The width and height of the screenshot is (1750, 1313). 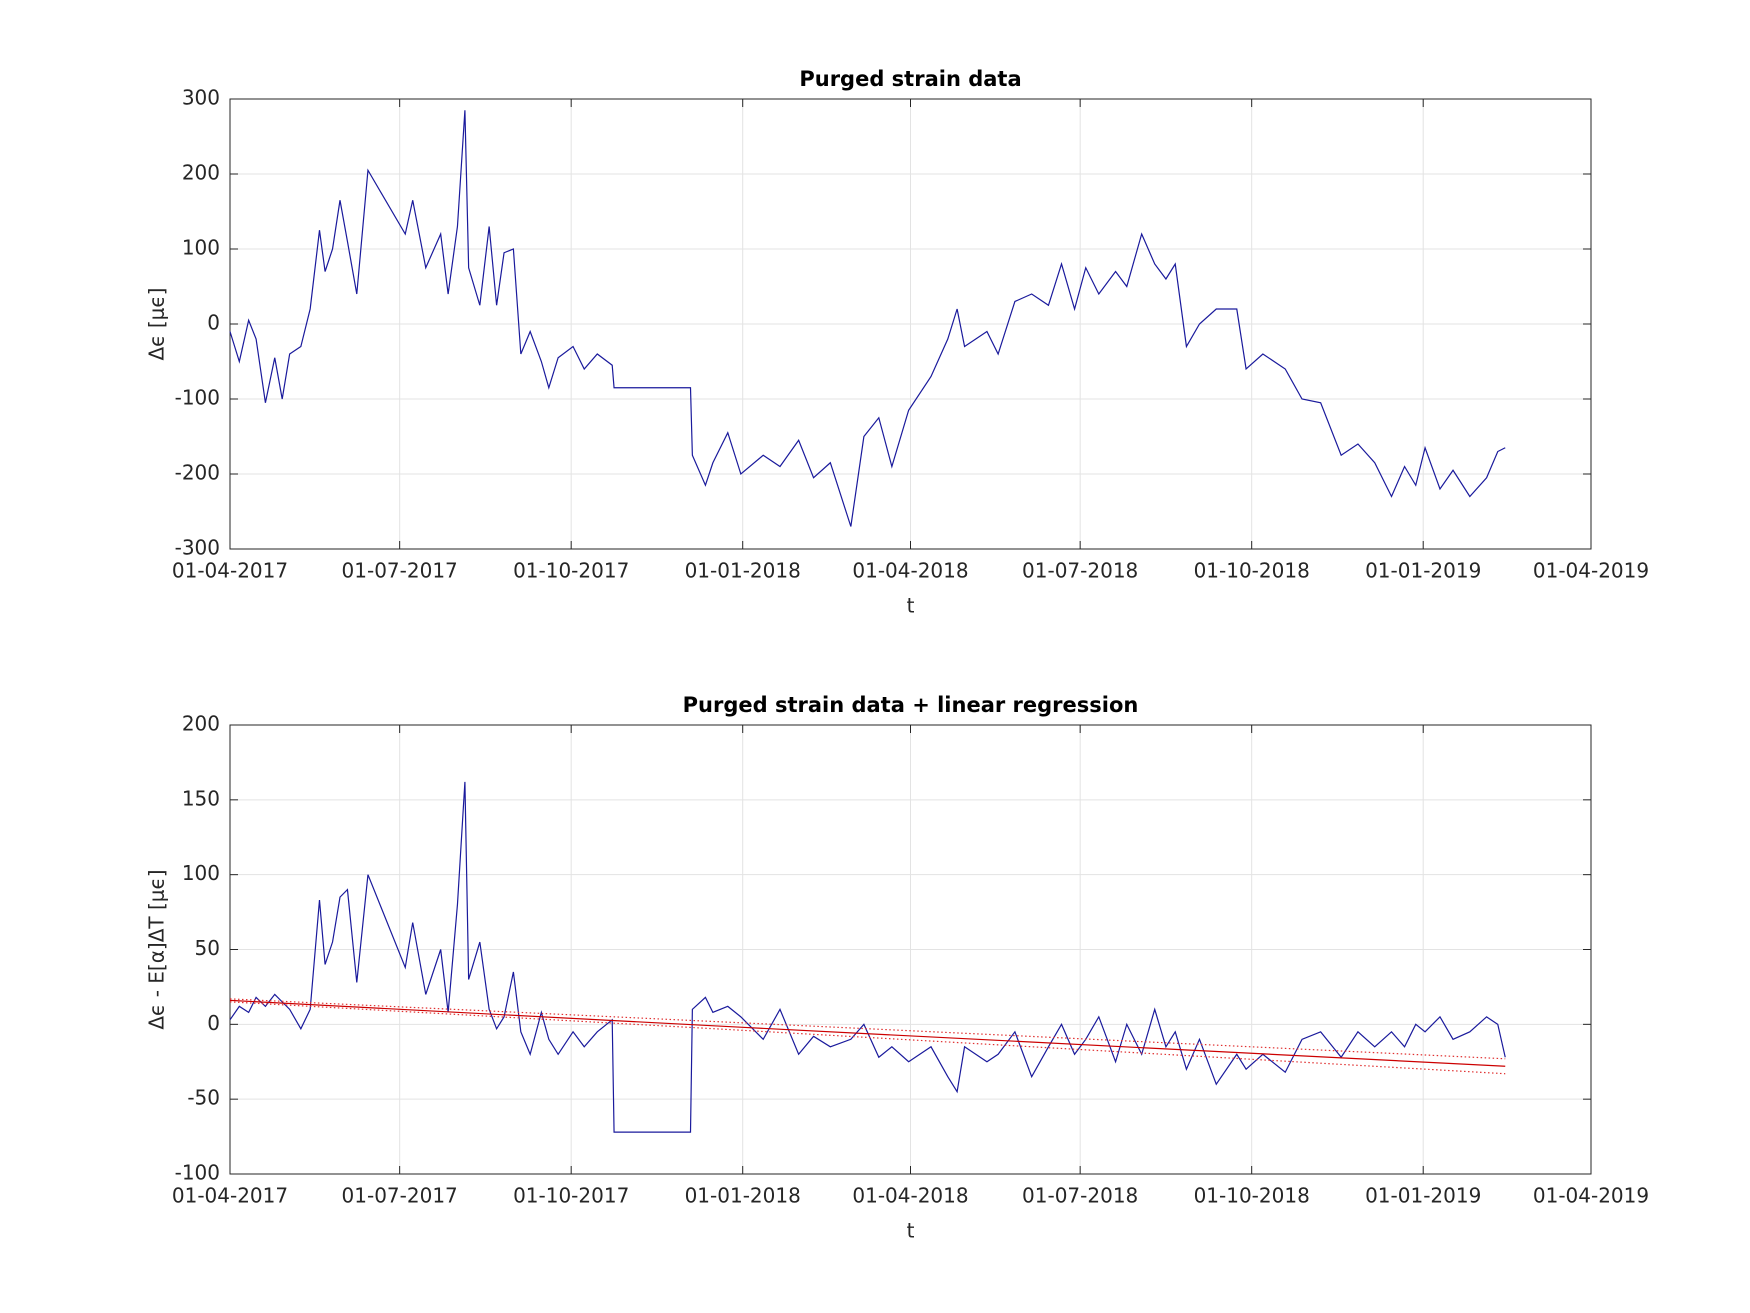 I want to click on y-tick-label: -300, so click(x=197, y=548).